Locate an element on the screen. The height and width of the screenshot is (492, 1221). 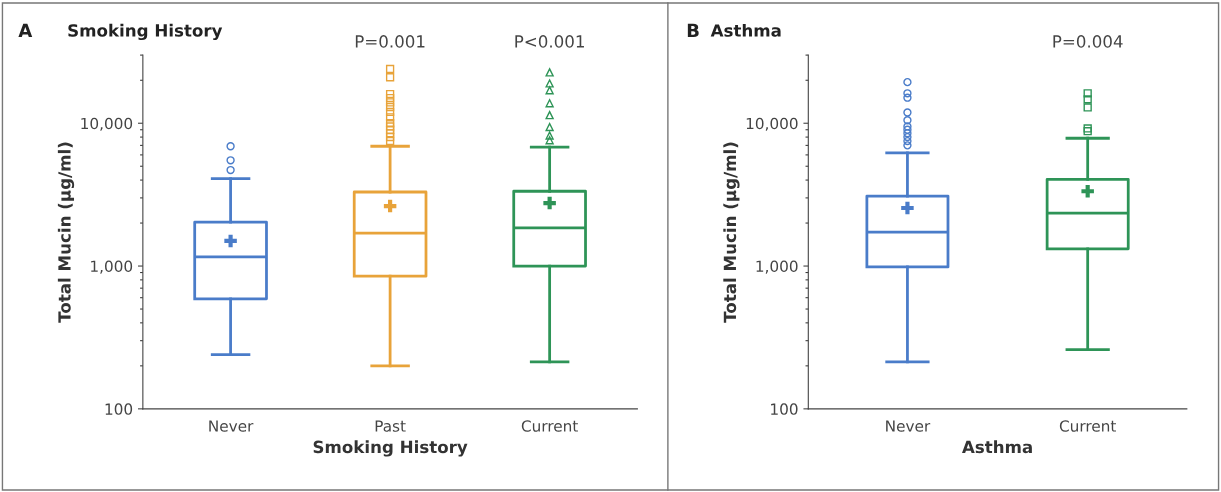
text: B is located at coordinates (693, 30).